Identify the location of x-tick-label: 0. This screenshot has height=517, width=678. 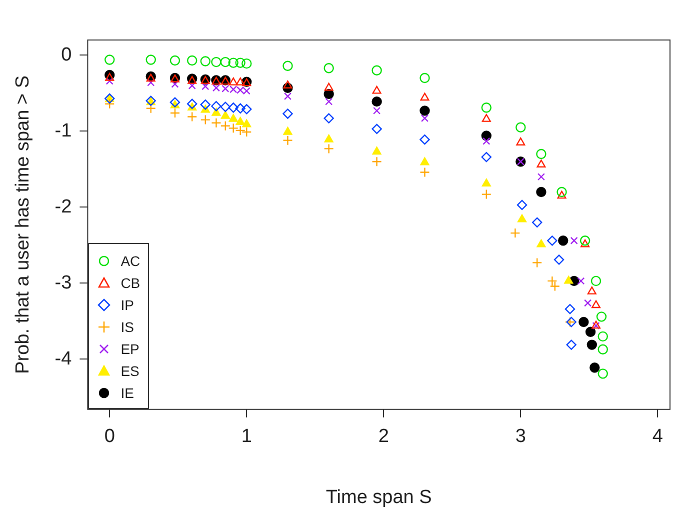
(109, 437).